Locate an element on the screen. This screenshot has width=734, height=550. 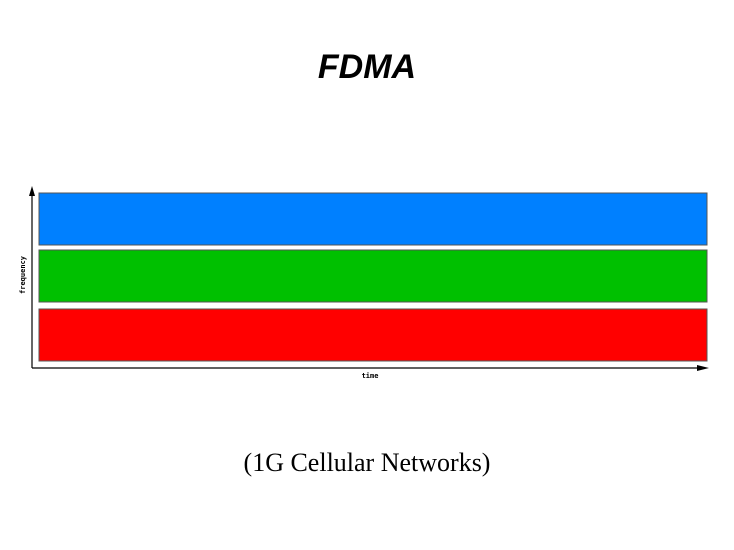
y-axis-label: frequency is located at coordinates (23, 274).